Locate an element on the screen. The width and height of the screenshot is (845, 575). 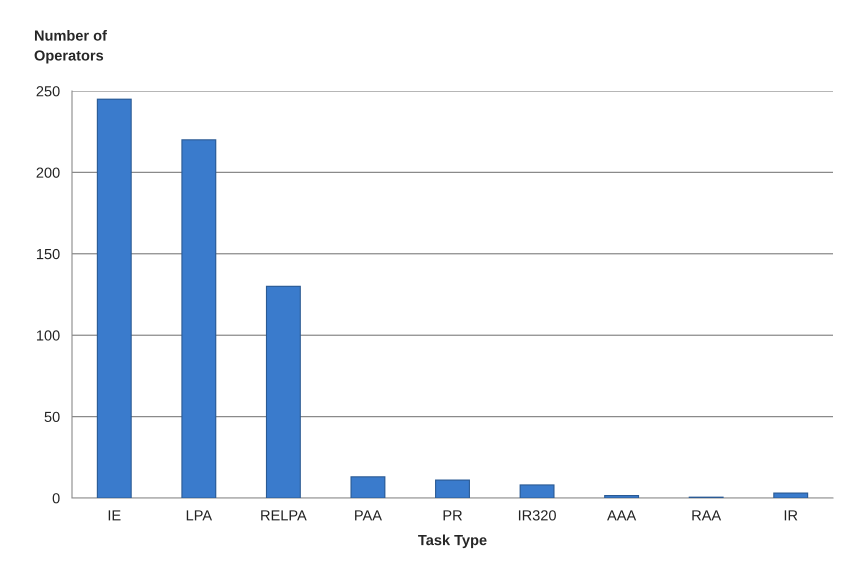
y-tick-label: 100 is located at coordinates (48, 335).